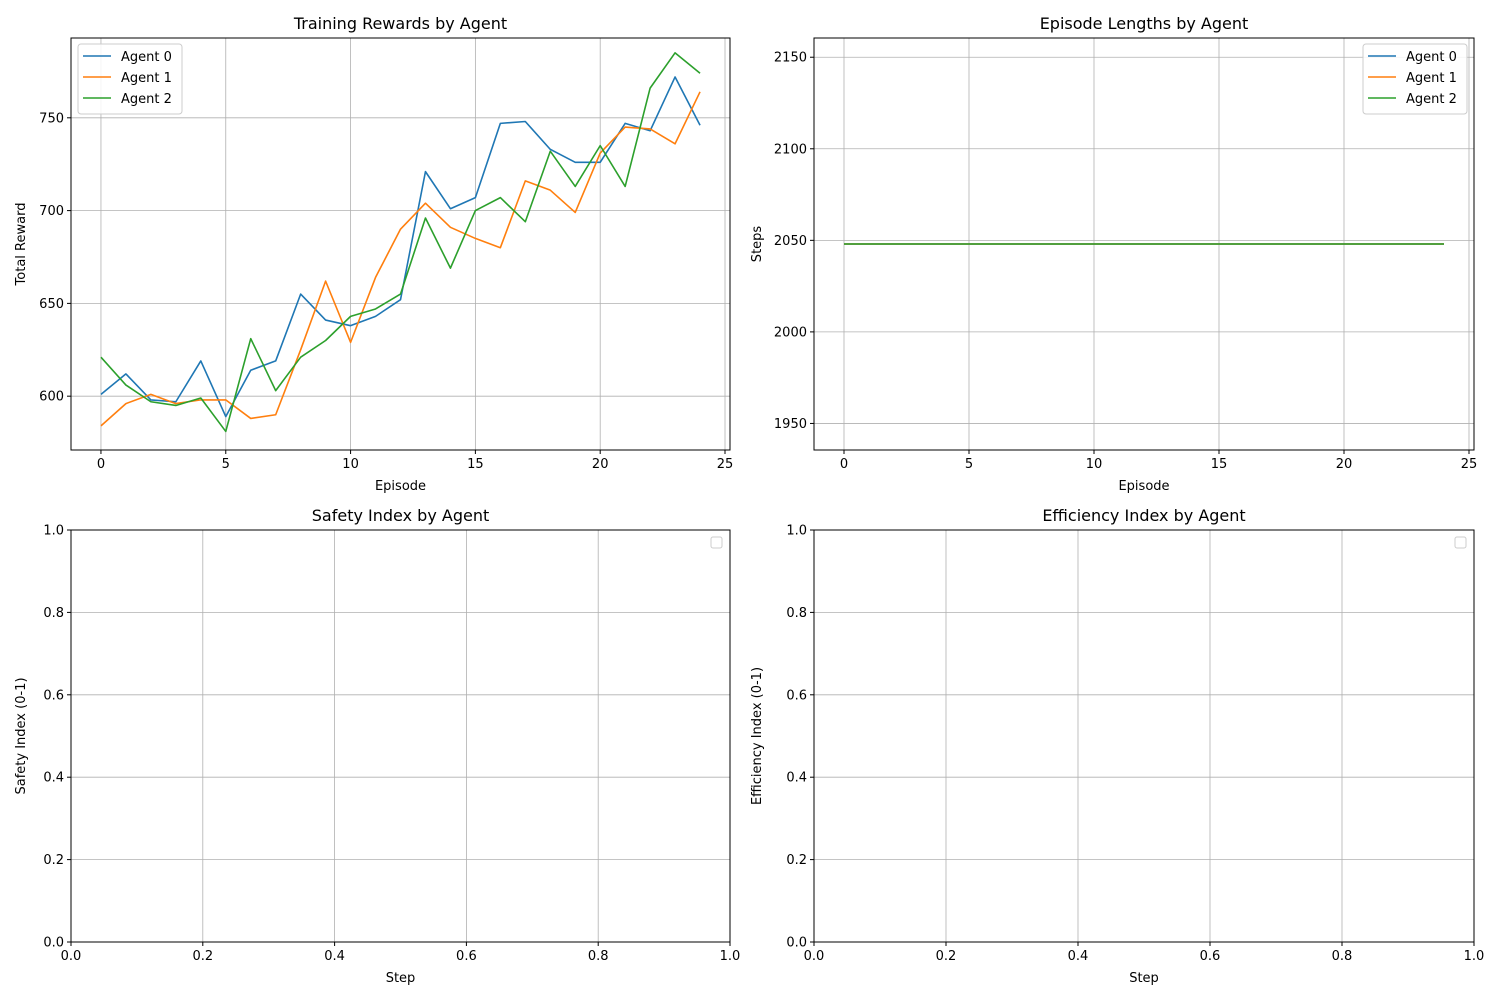  Describe the element at coordinates (790, 424) in the screenshot. I see `y-tick-label: 1950` at that location.